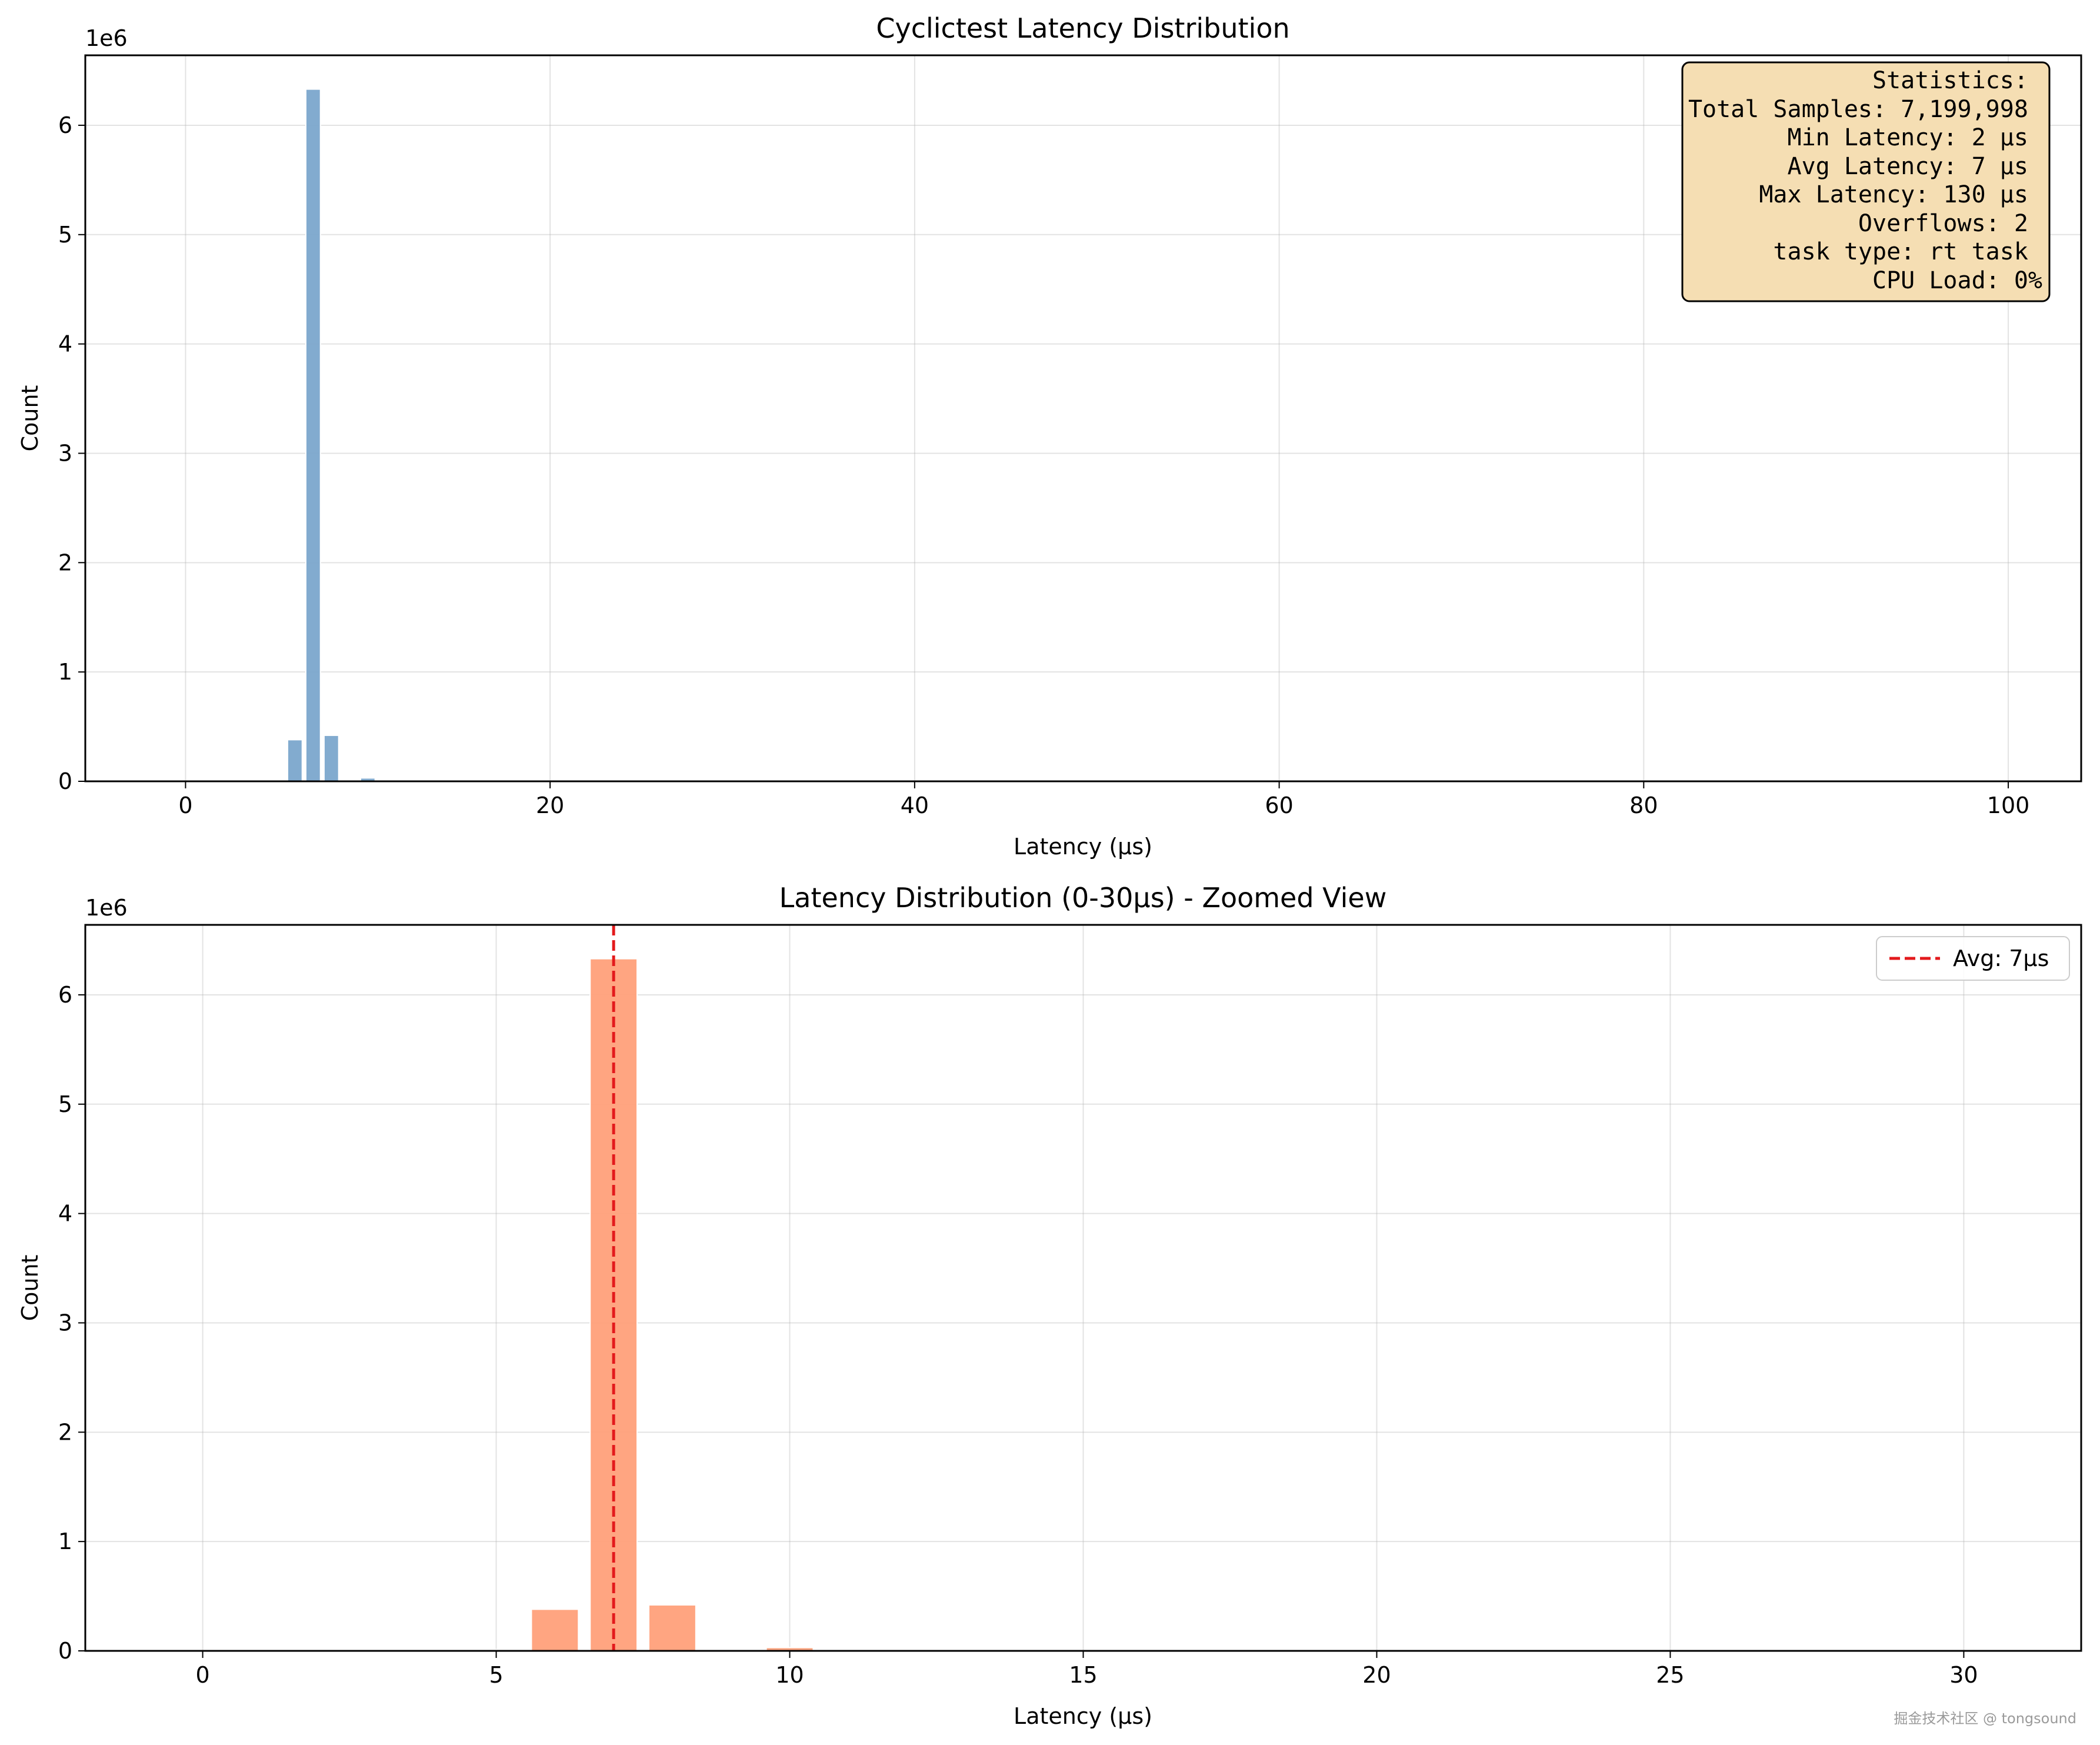 This screenshot has height=1745, width=2100. Describe the element at coordinates (2001, 958) in the screenshot. I see `legend-label: Avg: 7µs` at that location.